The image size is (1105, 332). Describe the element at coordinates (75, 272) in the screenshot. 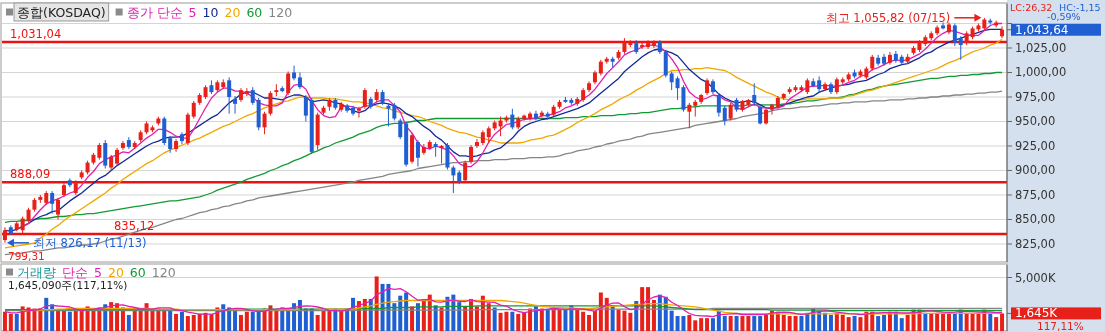

I see `legend-title: 단순` at that location.